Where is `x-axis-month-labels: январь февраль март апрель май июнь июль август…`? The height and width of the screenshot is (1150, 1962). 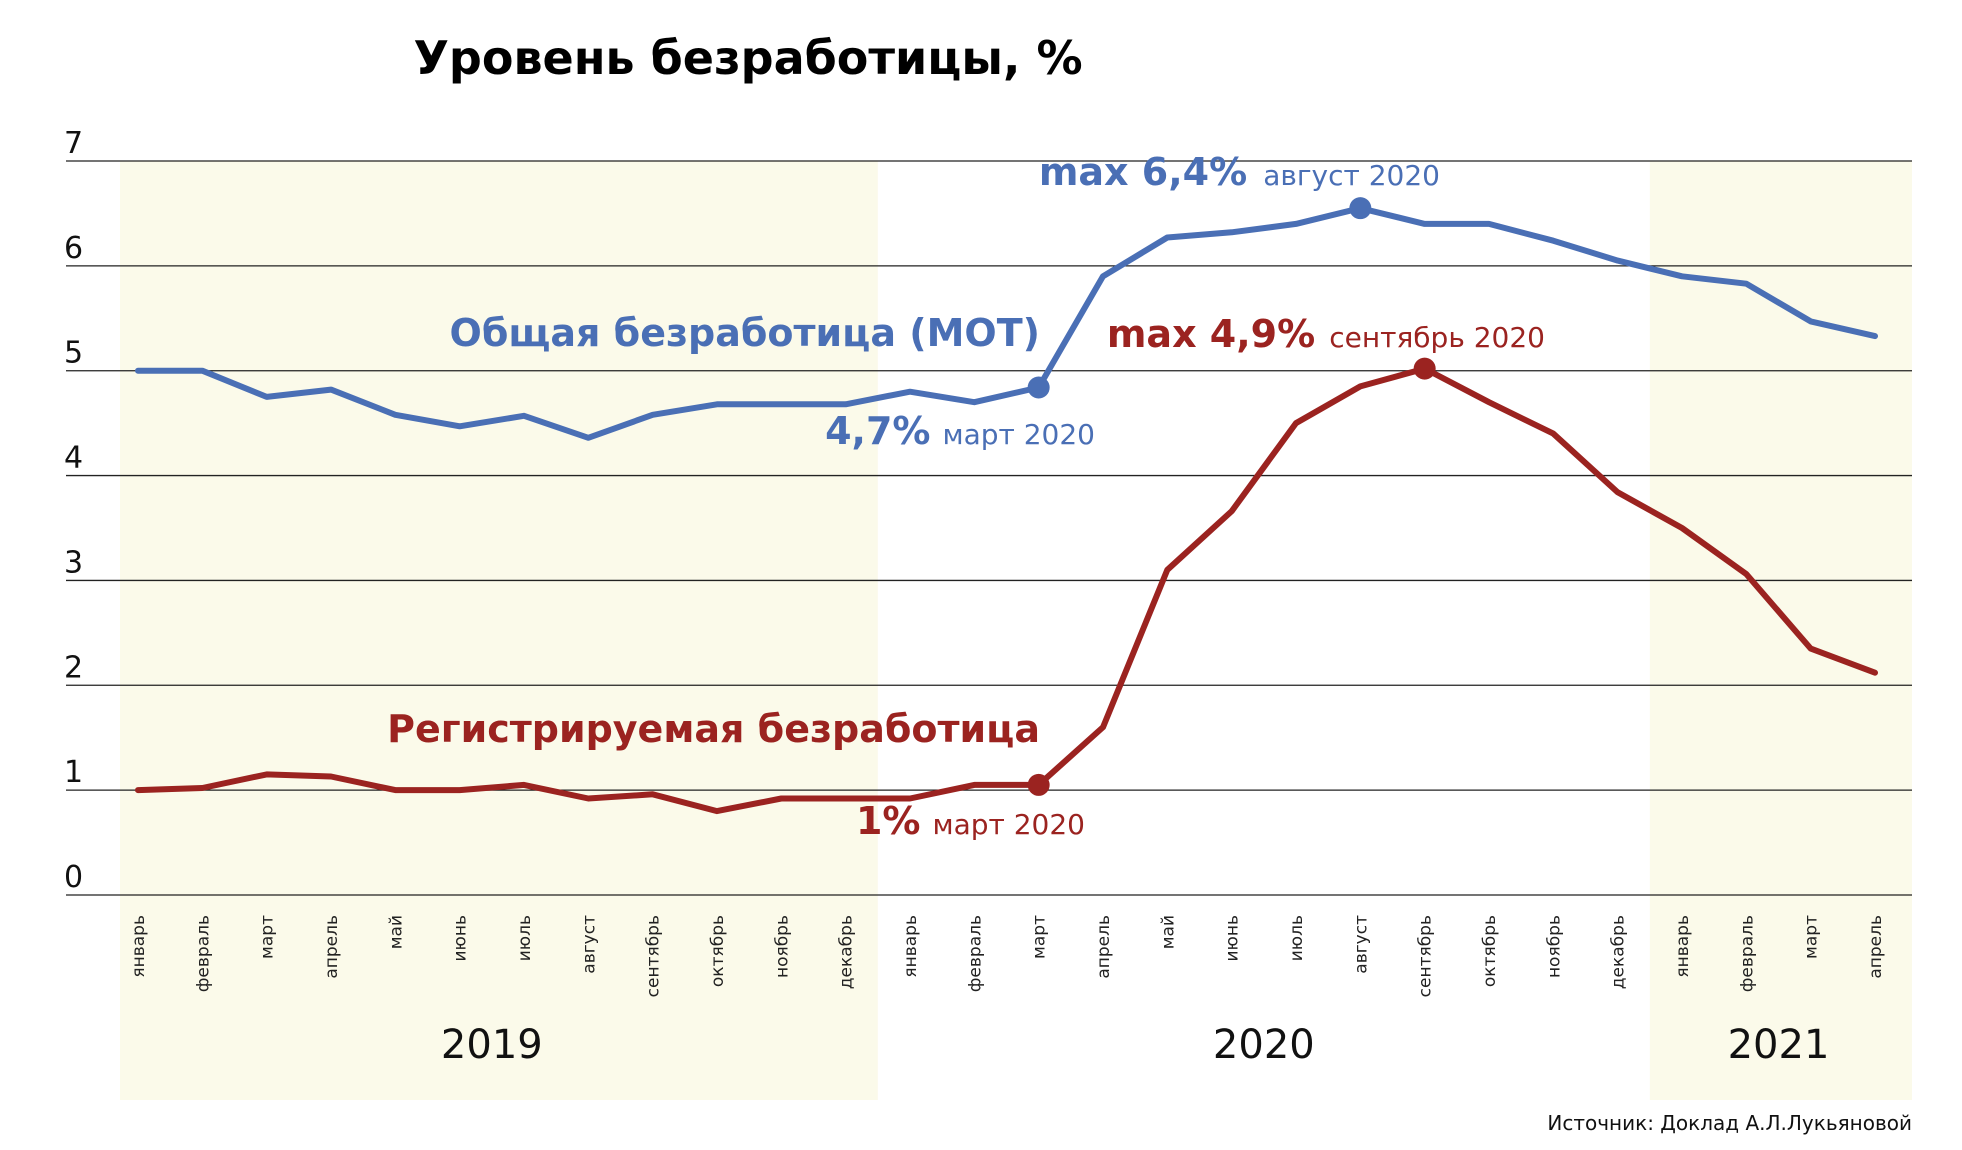
x-axis-month-labels: январь февраль март апрель май июнь июль август… is located at coordinates (1007, 956).